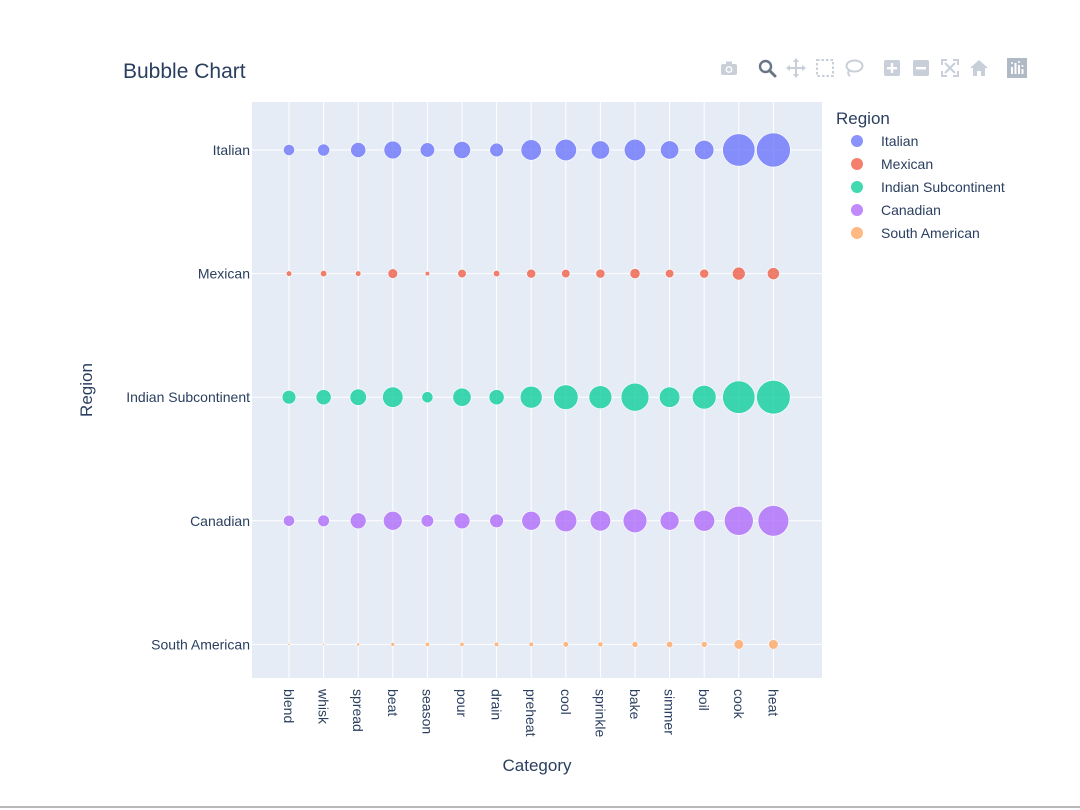 The height and width of the screenshot is (810, 1080). Describe the element at coordinates (224, 274) in the screenshot. I see `y-tick-label: Mexican` at that location.